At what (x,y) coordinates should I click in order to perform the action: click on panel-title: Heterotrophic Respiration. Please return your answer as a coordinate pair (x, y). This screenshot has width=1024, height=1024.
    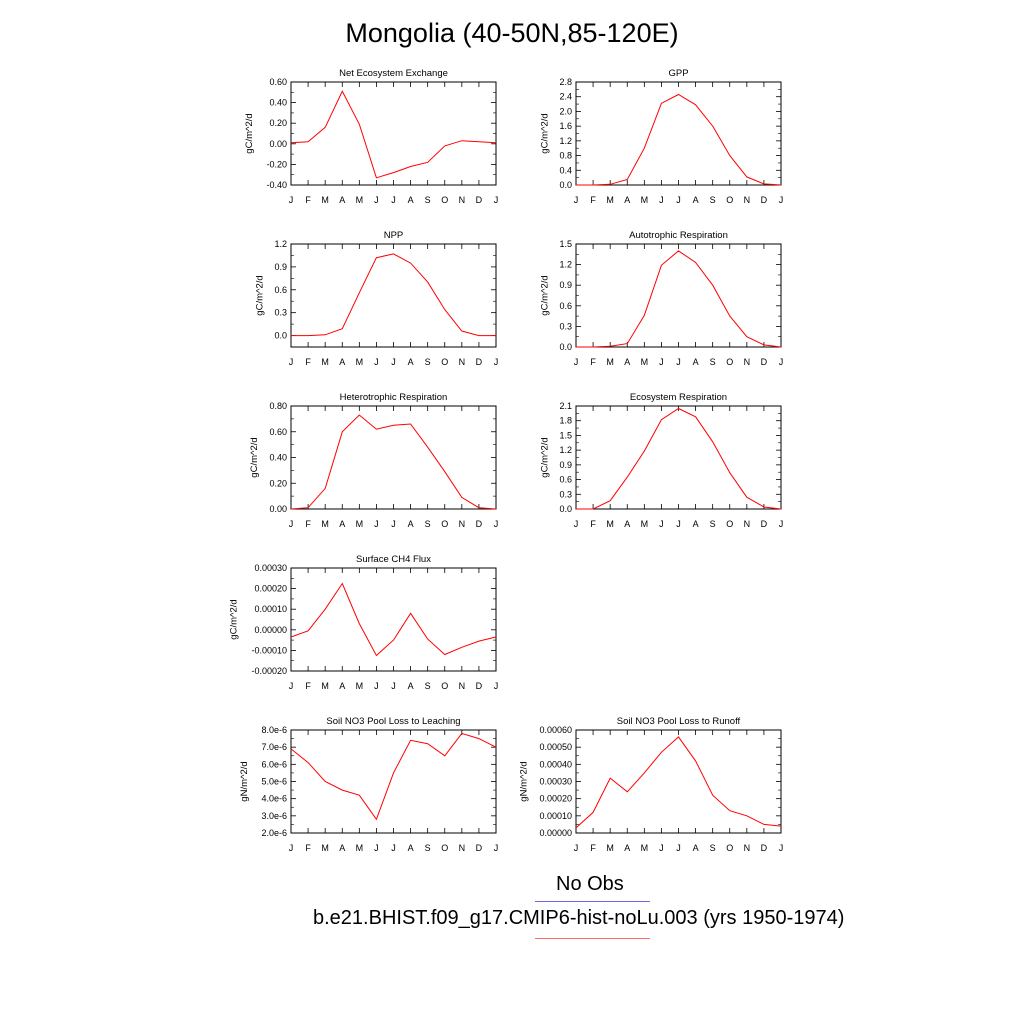
    Looking at the image, I should click on (394, 397).